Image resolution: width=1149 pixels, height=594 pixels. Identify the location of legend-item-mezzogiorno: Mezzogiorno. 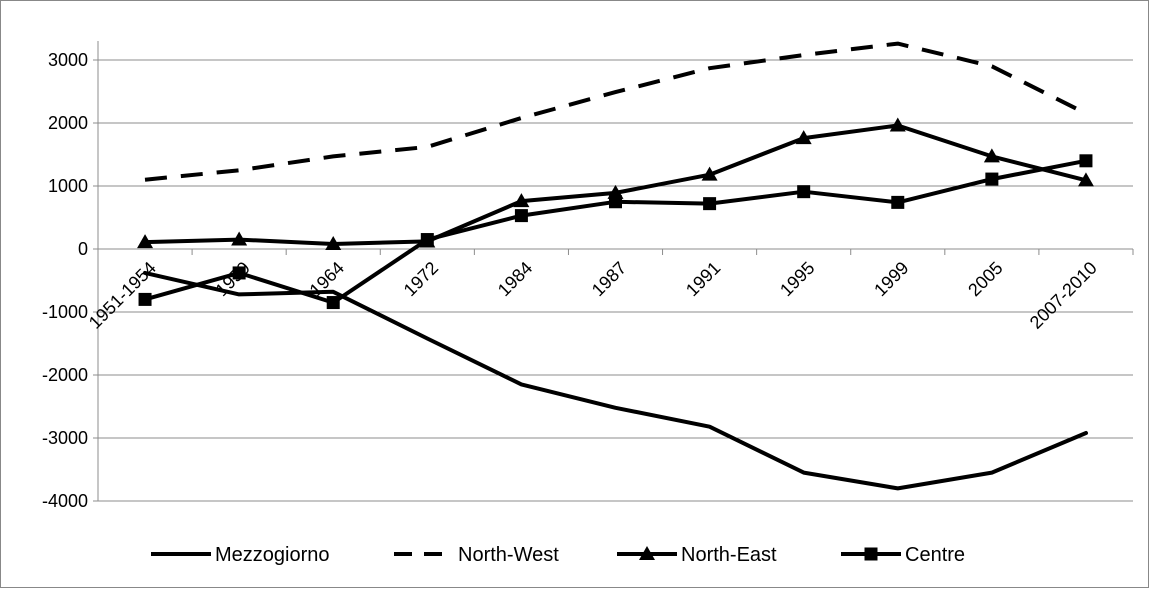
(240, 555).